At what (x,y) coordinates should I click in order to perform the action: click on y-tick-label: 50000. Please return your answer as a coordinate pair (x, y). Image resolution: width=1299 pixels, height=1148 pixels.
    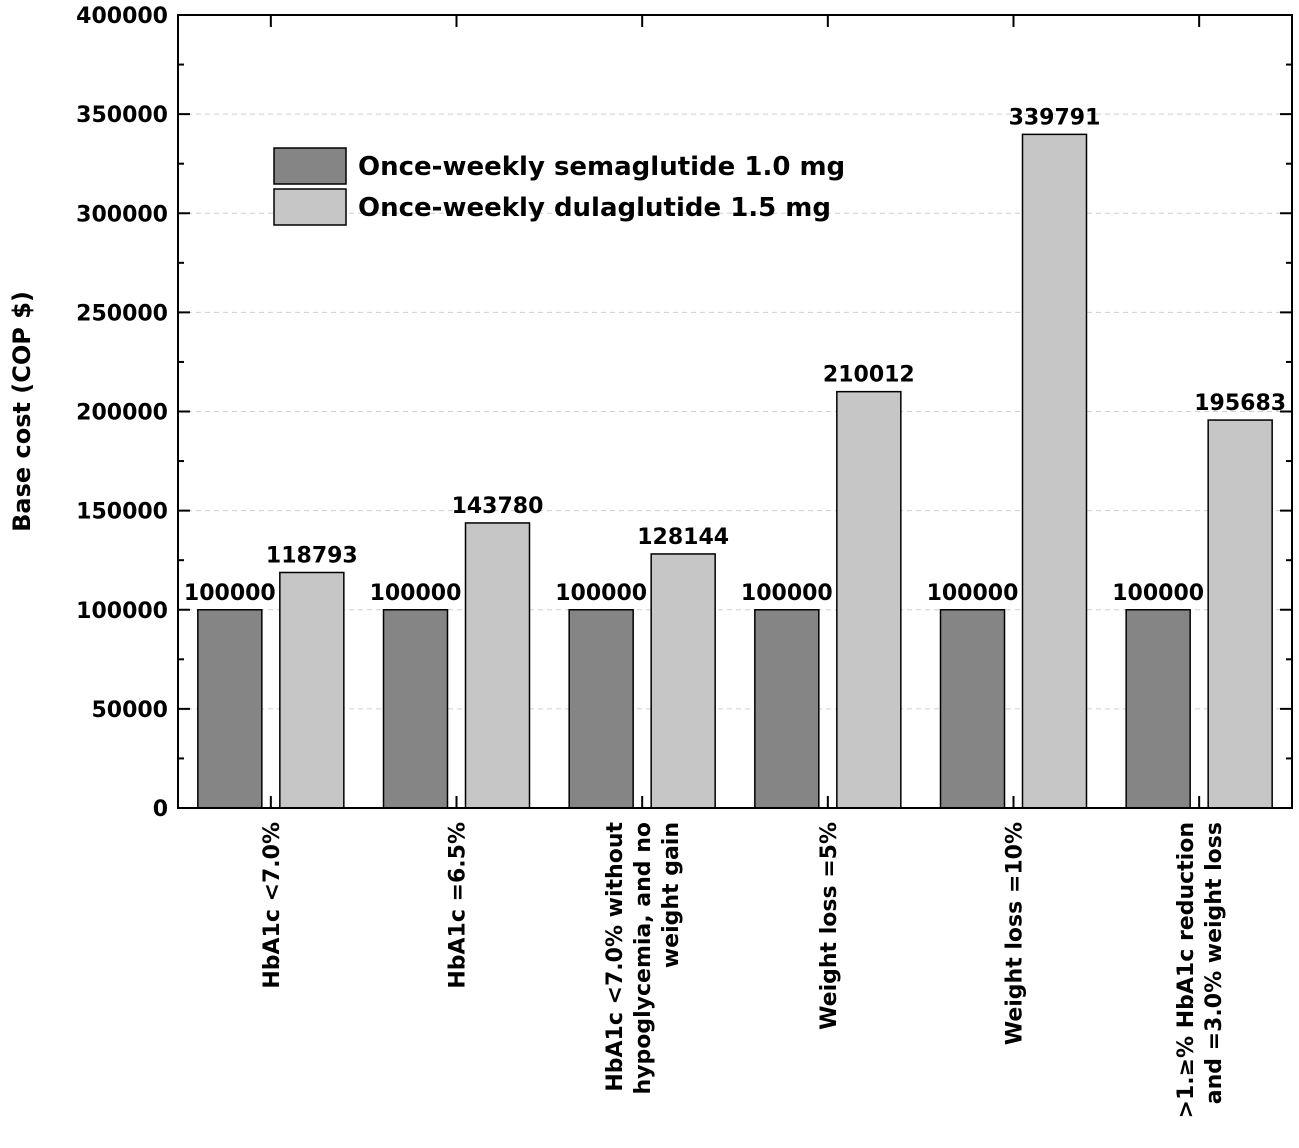
    Looking at the image, I should click on (129, 710).